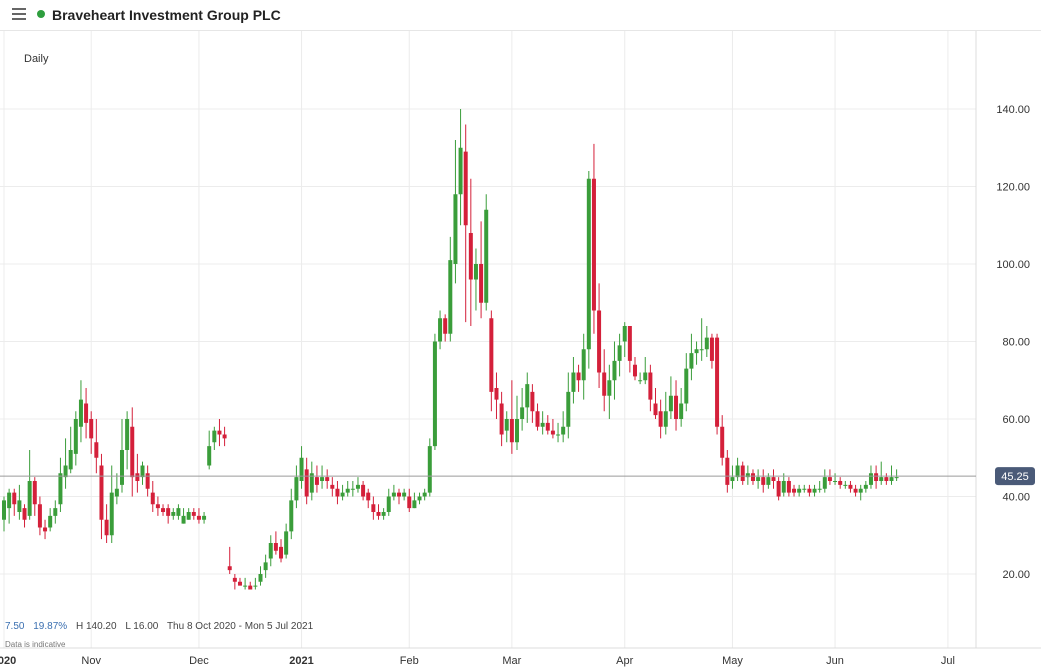 This screenshot has height=670, width=1041. I want to click on period-label: Daily, so click(36, 59).